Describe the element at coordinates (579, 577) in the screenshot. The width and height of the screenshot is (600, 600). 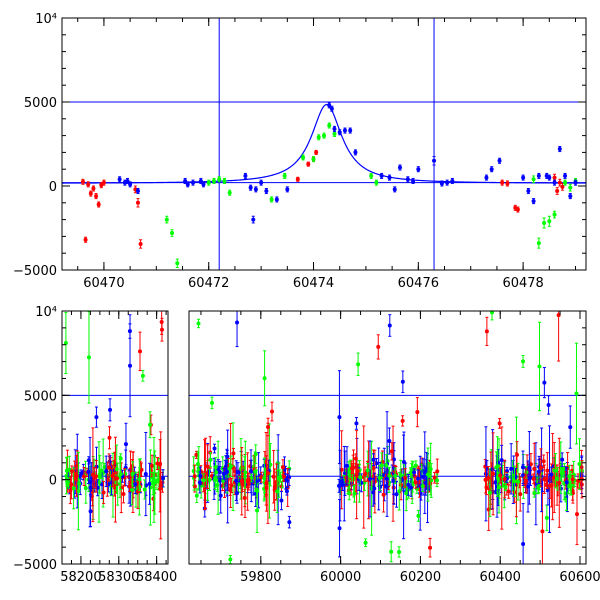
I see `x-tick-label: 60600` at that location.